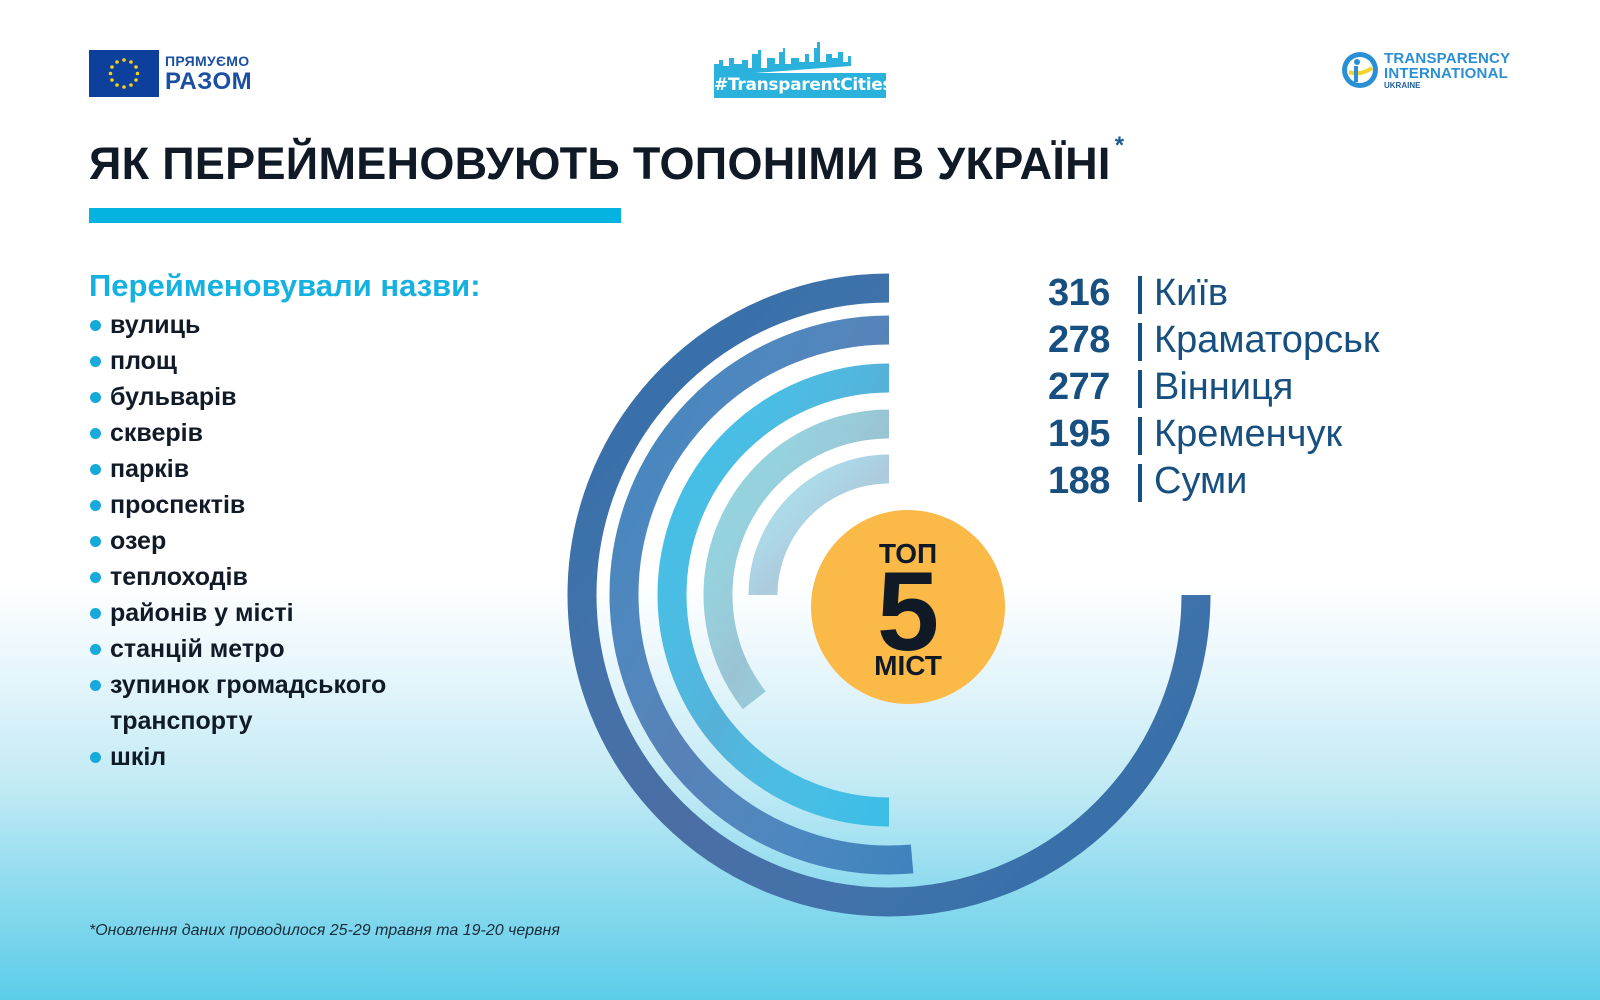 Image resolution: width=1600 pixels, height=1000 pixels. I want to click on legend-city: Вінниця, so click(1224, 387).